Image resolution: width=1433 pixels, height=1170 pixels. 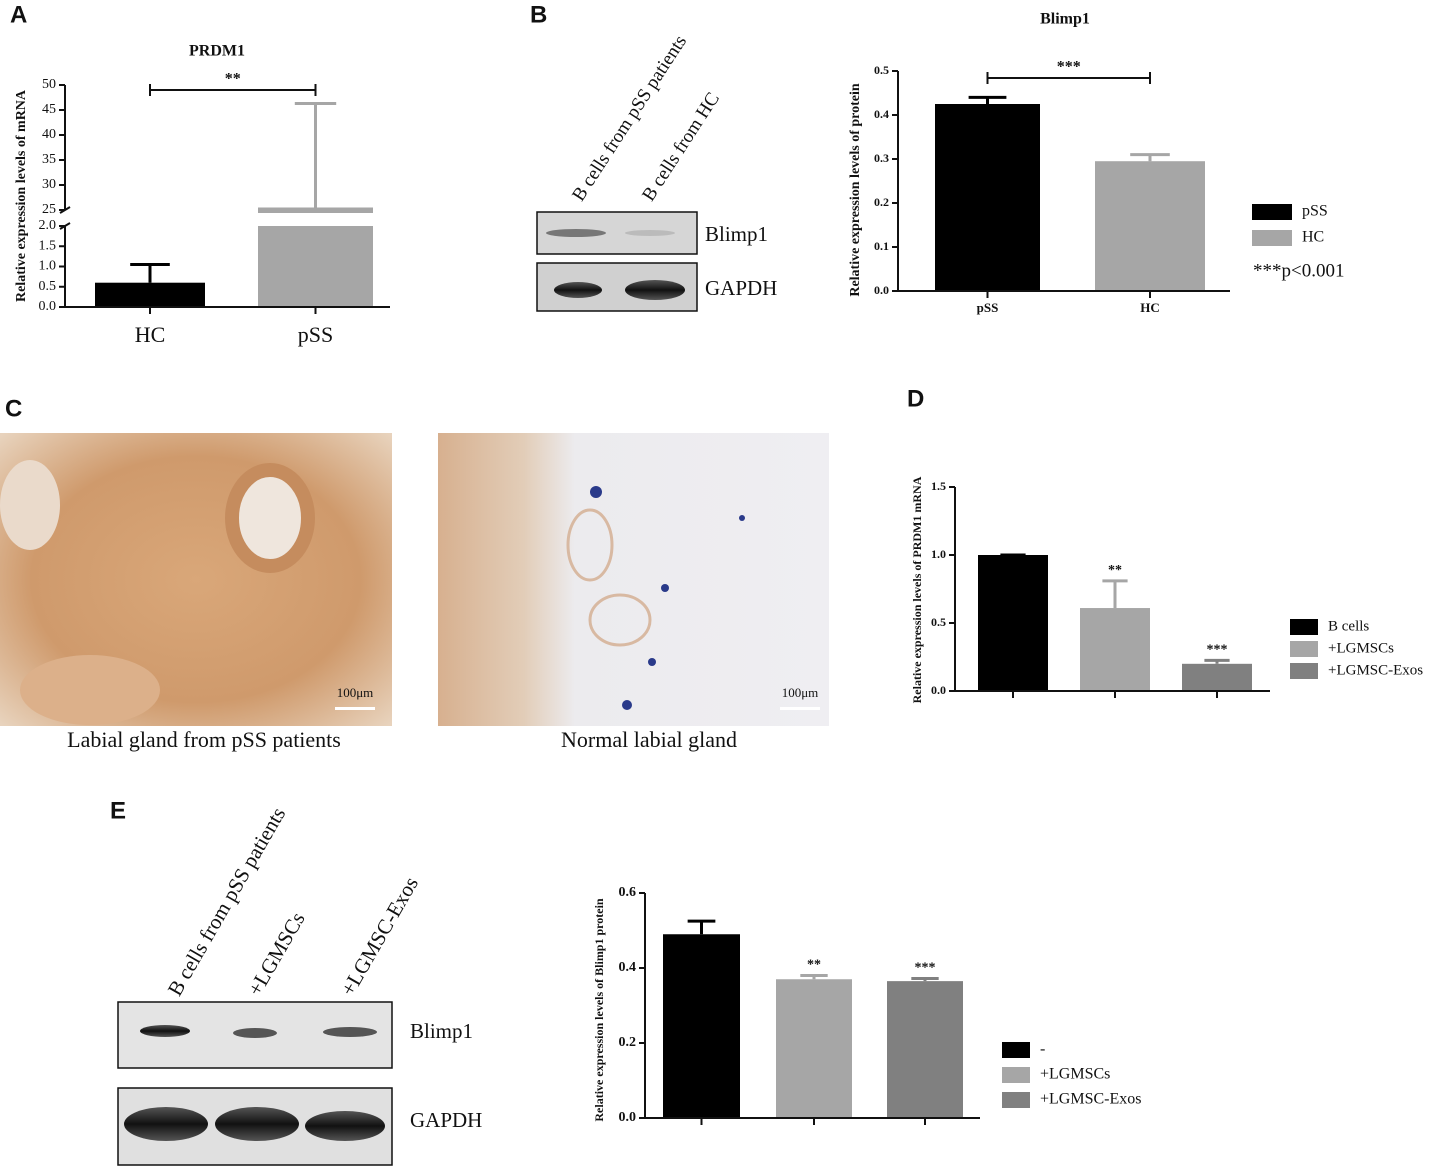 What do you see at coordinates (1348, 626) in the screenshot?
I see `legend-label: B cells` at bounding box center [1348, 626].